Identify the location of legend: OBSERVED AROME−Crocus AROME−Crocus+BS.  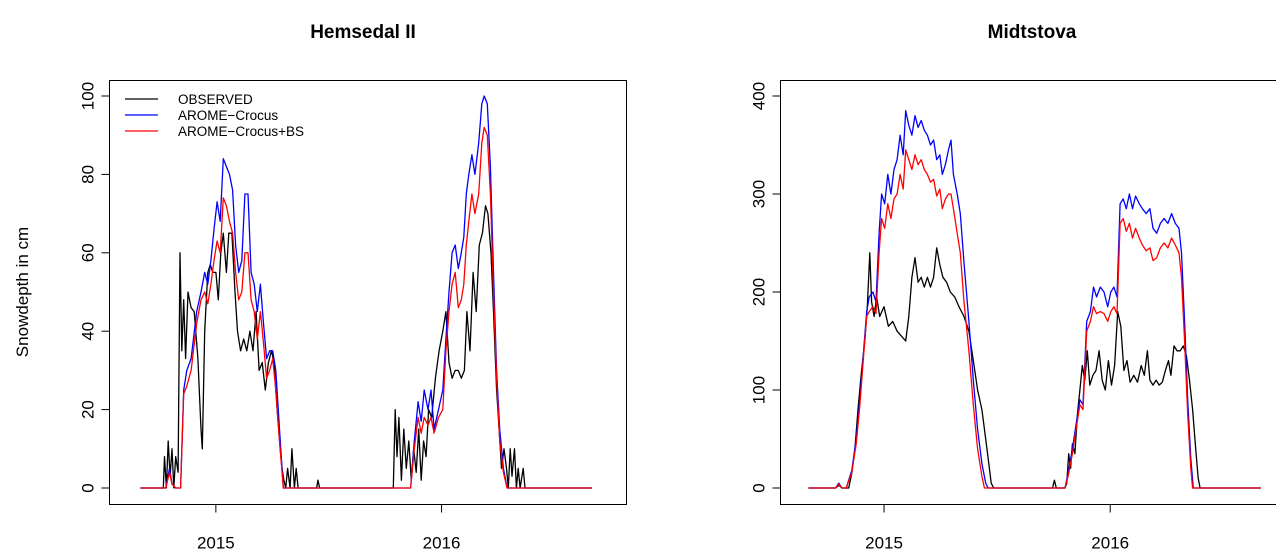
(214, 115).